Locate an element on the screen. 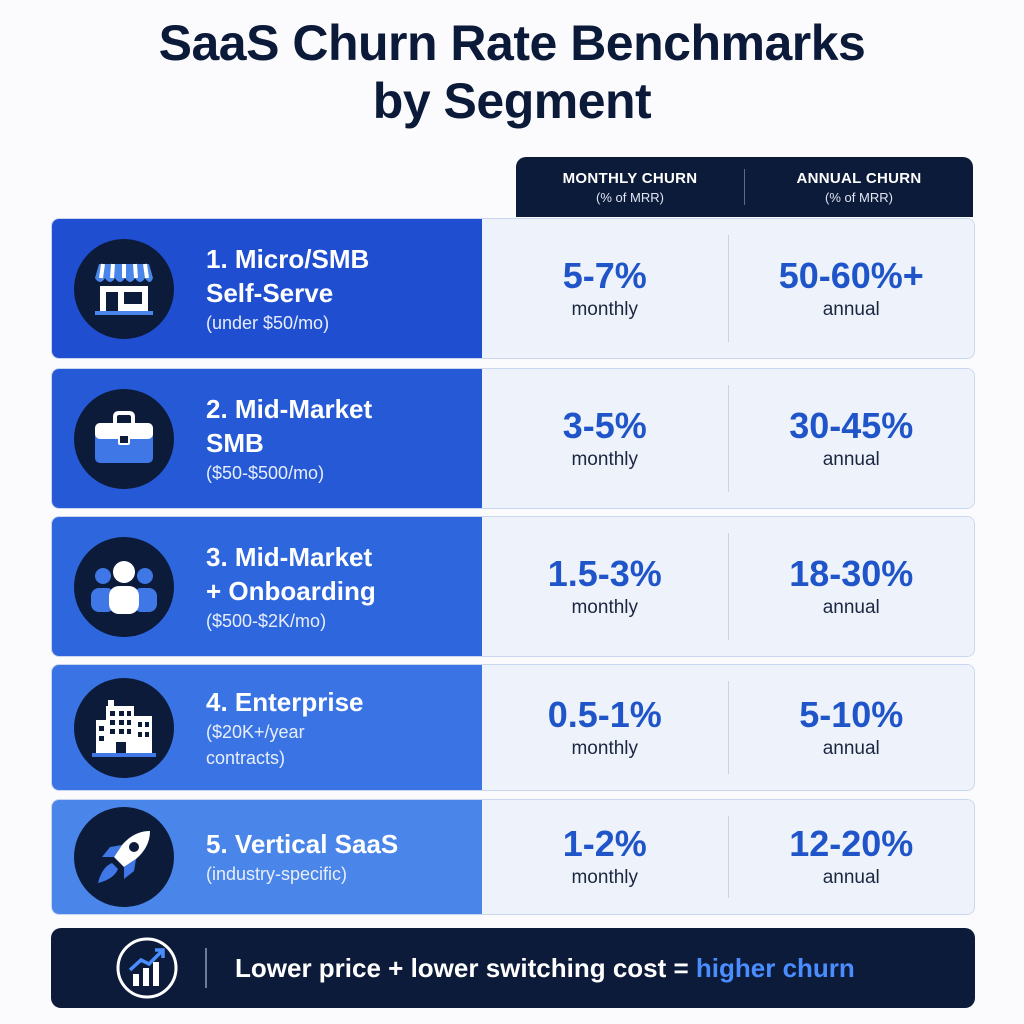 The height and width of the screenshot is (1024, 1024). segment-values: 1-2% monthly 12-20% annual is located at coordinates (728, 857).